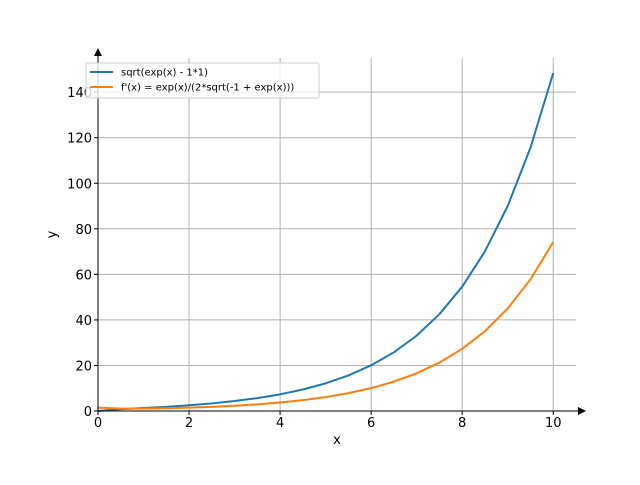 Image resolution: width=640 pixels, height=485 pixels. Describe the element at coordinates (164, 73) in the screenshot. I see `legend-label-series-1: sqrt(exp(x) - 1*1)` at that location.